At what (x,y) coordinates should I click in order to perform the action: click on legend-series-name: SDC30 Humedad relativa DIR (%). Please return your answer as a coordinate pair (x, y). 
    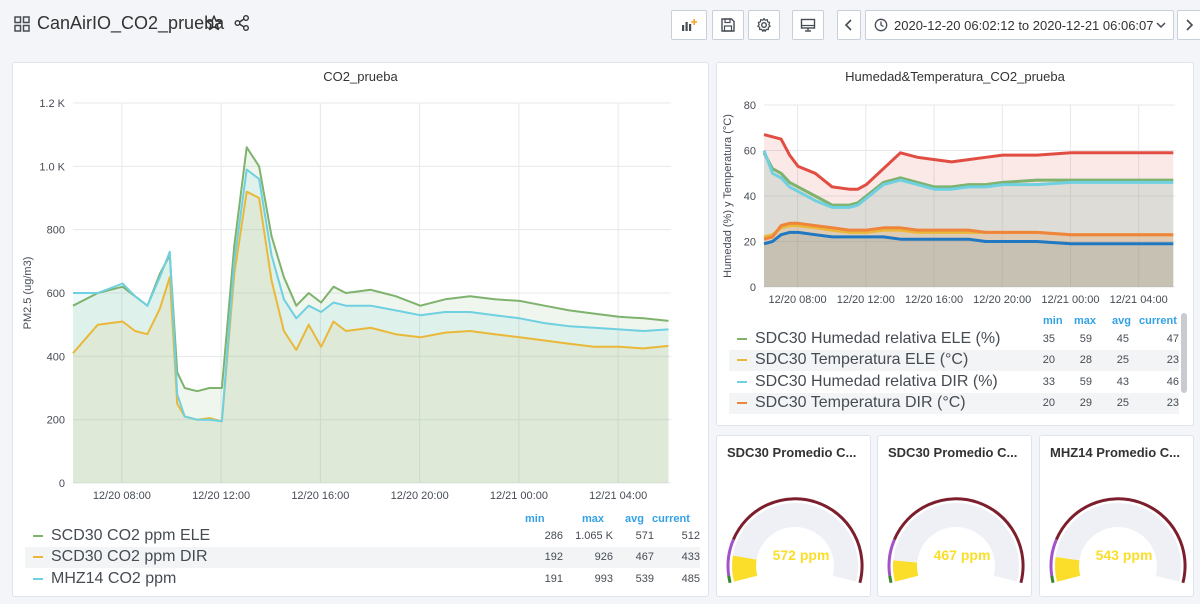
    Looking at the image, I should click on (876, 381).